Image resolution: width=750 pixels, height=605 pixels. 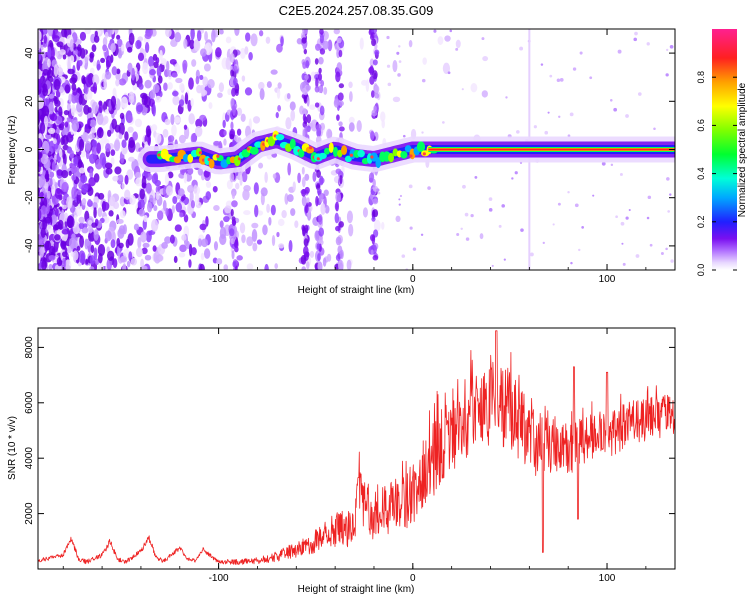 What do you see at coordinates (29, 53) in the screenshot?
I see `spectrogram-y-tick-label: 40` at bounding box center [29, 53].